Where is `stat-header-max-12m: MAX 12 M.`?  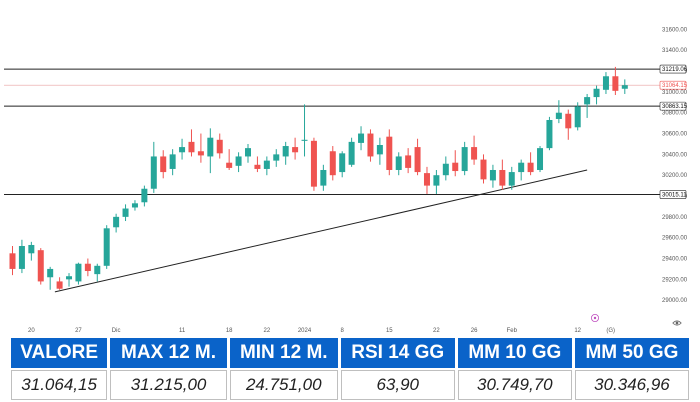 stat-header-max-12m: MAX 12 M. is located at coordinates (168, 353).